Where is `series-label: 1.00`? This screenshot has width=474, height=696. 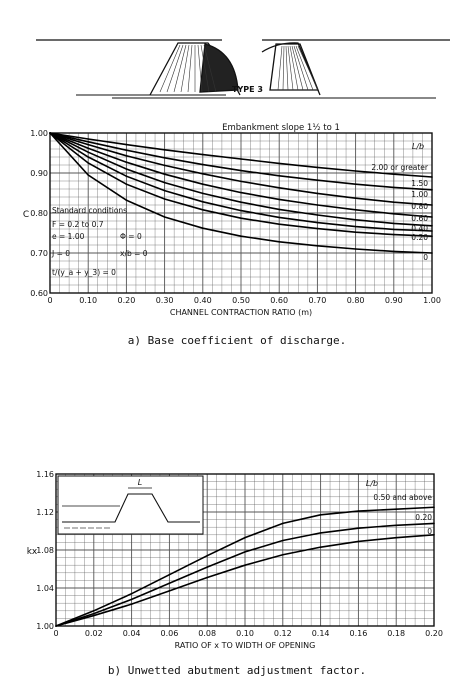
series-label: 1.00 is located at coordinates (419, 194).